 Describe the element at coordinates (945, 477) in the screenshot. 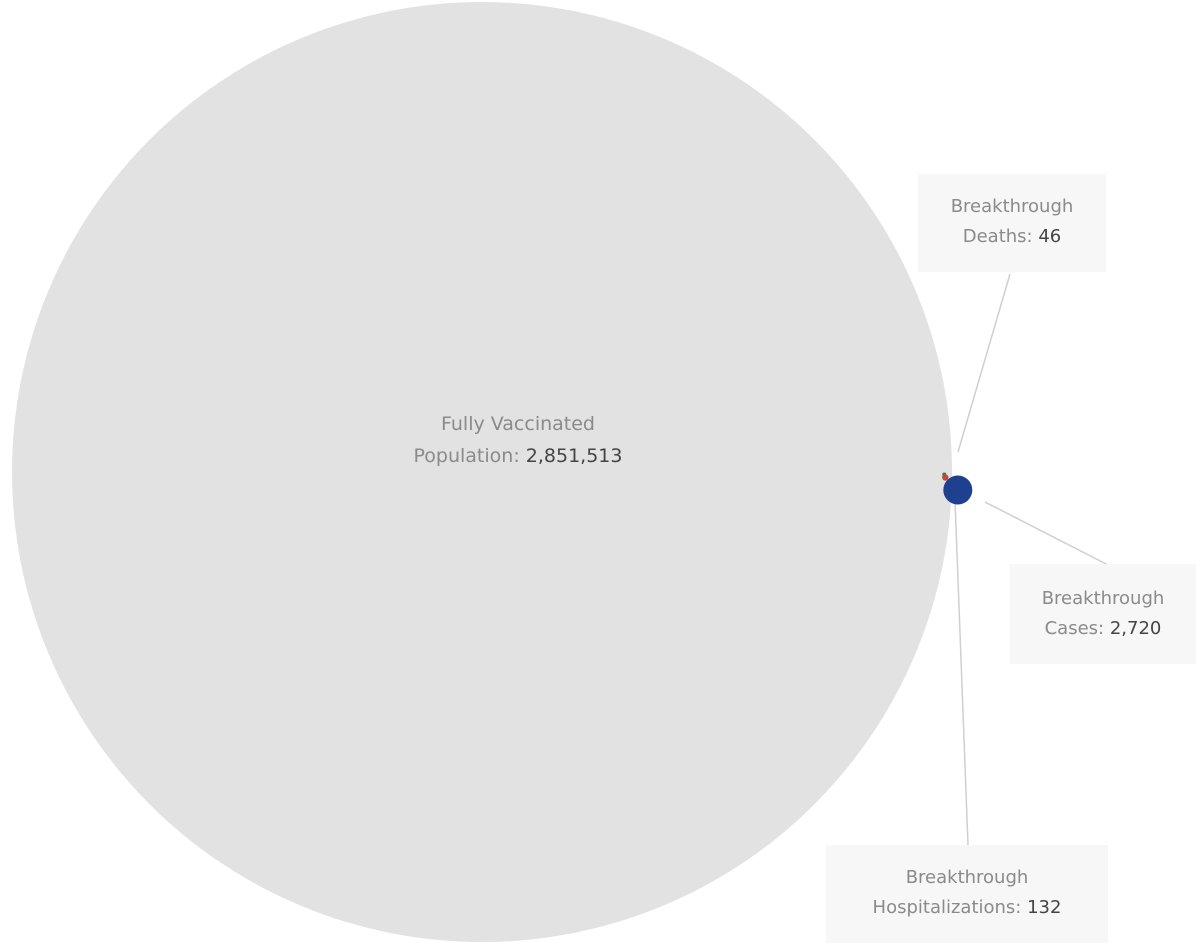

I see `hospitalizations-bubble` at that location.